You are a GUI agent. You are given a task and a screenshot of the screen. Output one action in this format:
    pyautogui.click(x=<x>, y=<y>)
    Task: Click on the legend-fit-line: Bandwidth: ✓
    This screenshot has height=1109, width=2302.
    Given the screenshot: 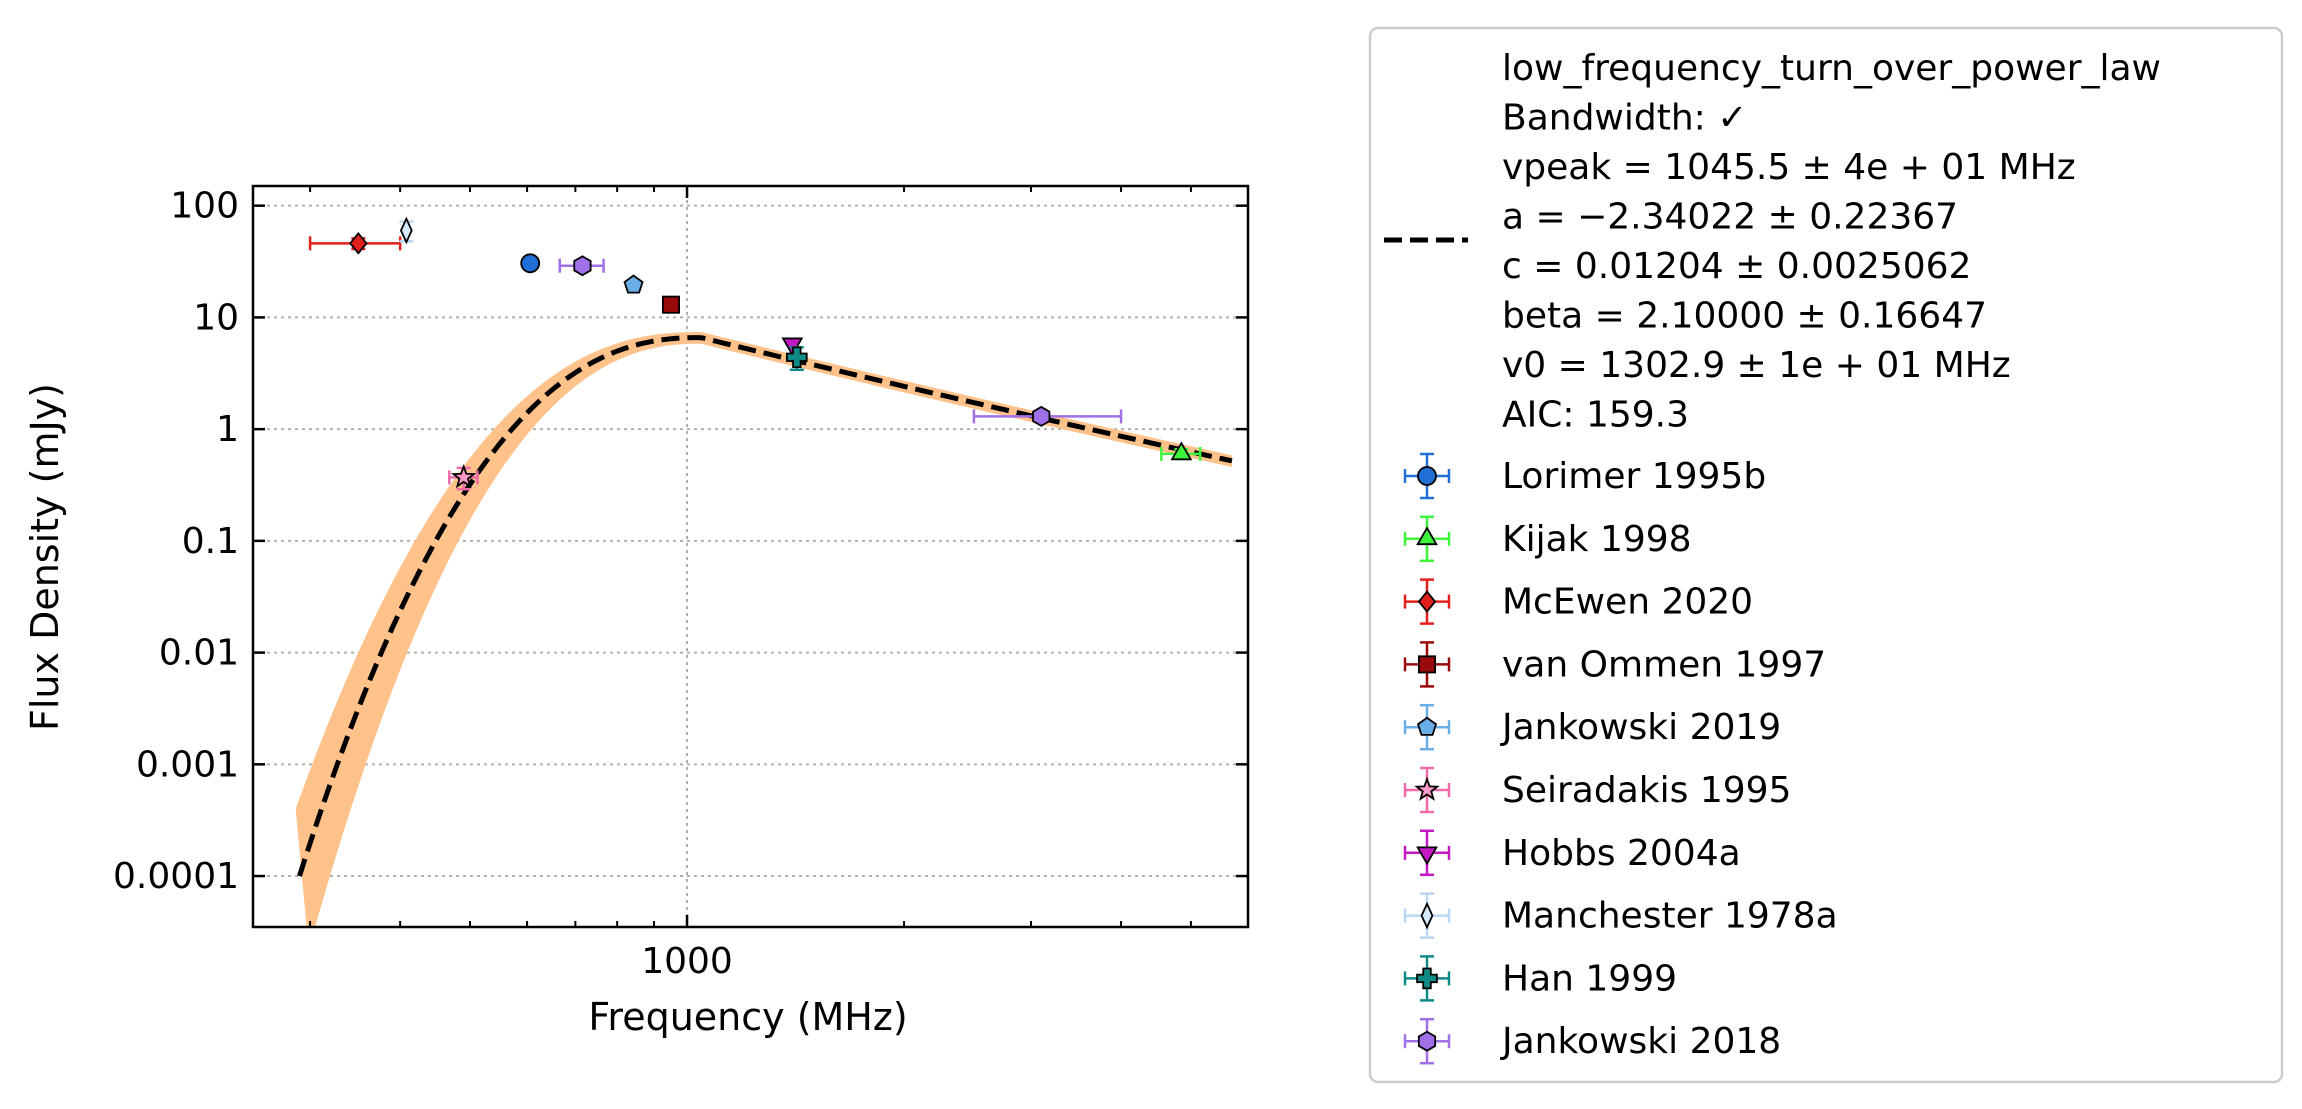 What is the action you would take?
    pyautogui.click(x=1624, y=118)
    